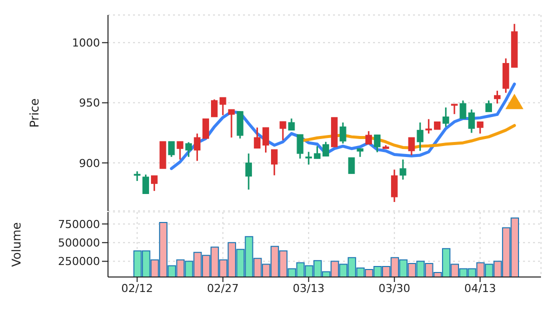 The width and height of the screenshot is (556, 322). I want to click on x-tick-label: 04/13, so click(480, 288).